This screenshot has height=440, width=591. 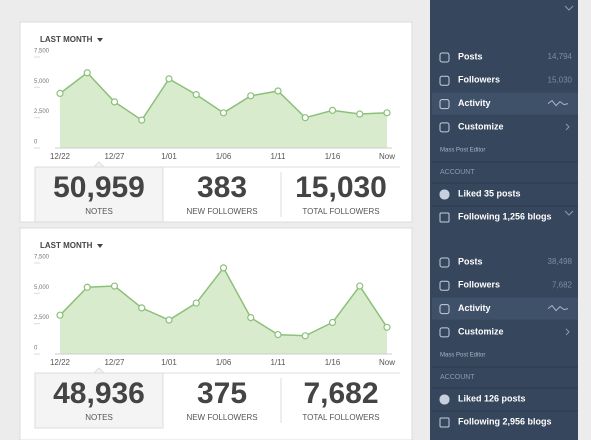 What do you see at coordinates (114, 156) in the screenshot?
I see `x-tick-label: 12/27` at bounding box center [114, 156].